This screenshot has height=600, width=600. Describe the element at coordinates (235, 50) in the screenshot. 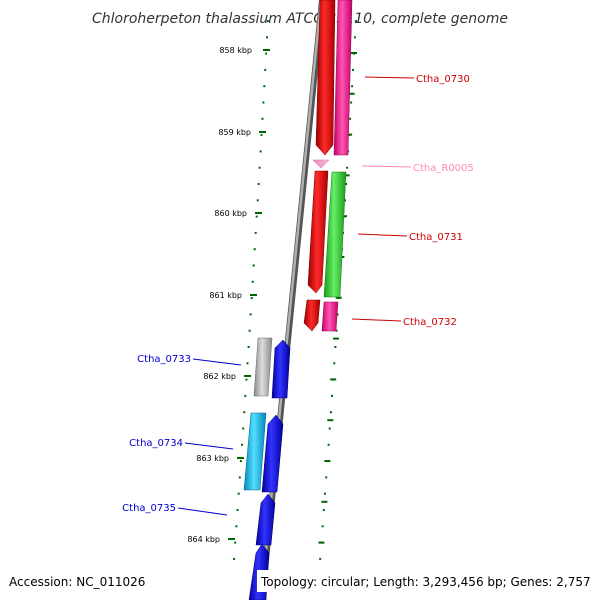

I see `tick-label-858: 858 kbp` at that location.